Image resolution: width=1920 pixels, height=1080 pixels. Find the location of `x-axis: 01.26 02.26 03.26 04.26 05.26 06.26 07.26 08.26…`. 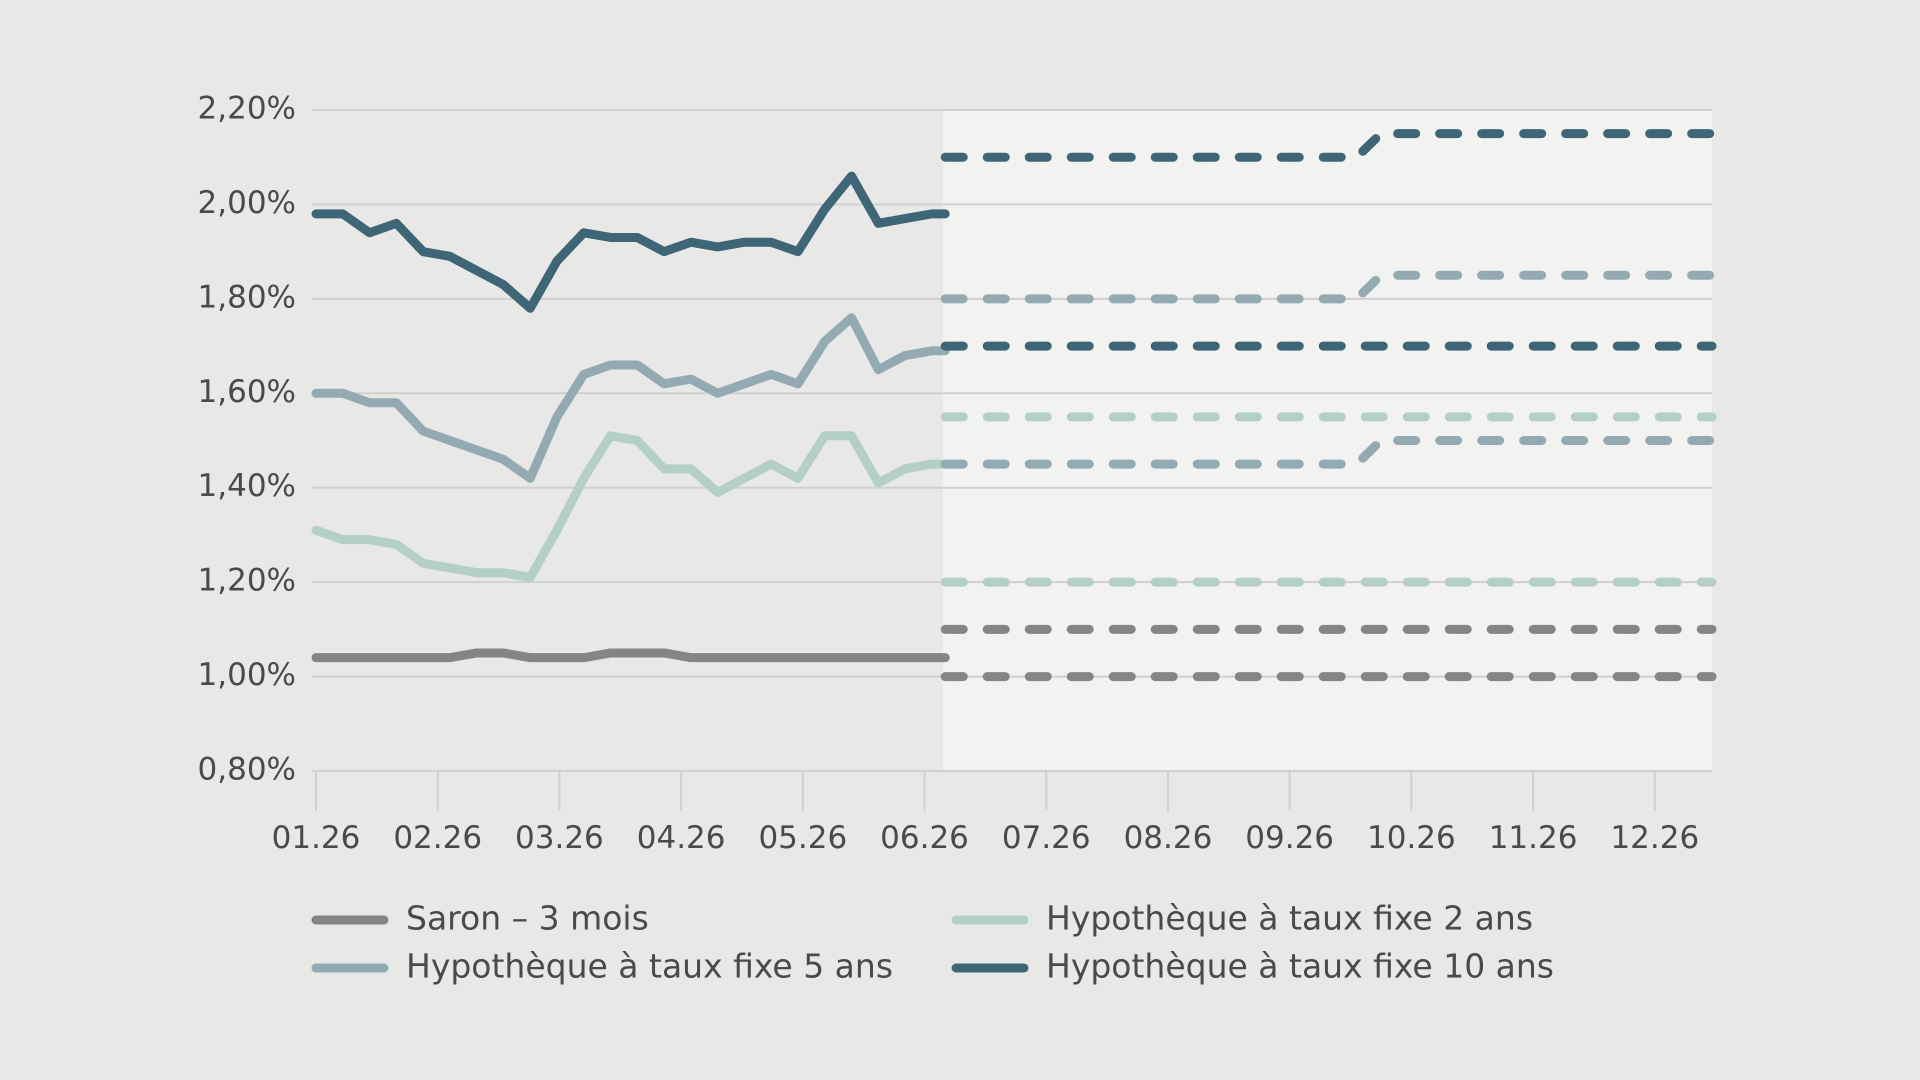

x-axis: 01.26 02.26 03.26 04.26 05.26 06.26 07.26 08.26… is located at coordinates (985, 813).